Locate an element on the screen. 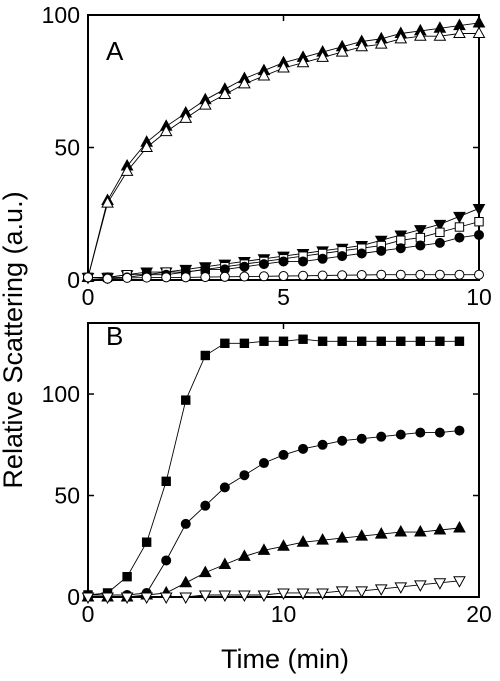 The height and width of the screenshot is (681, 500). panel-a-y-tick-label: 100 is located at coordinates (61, 15).